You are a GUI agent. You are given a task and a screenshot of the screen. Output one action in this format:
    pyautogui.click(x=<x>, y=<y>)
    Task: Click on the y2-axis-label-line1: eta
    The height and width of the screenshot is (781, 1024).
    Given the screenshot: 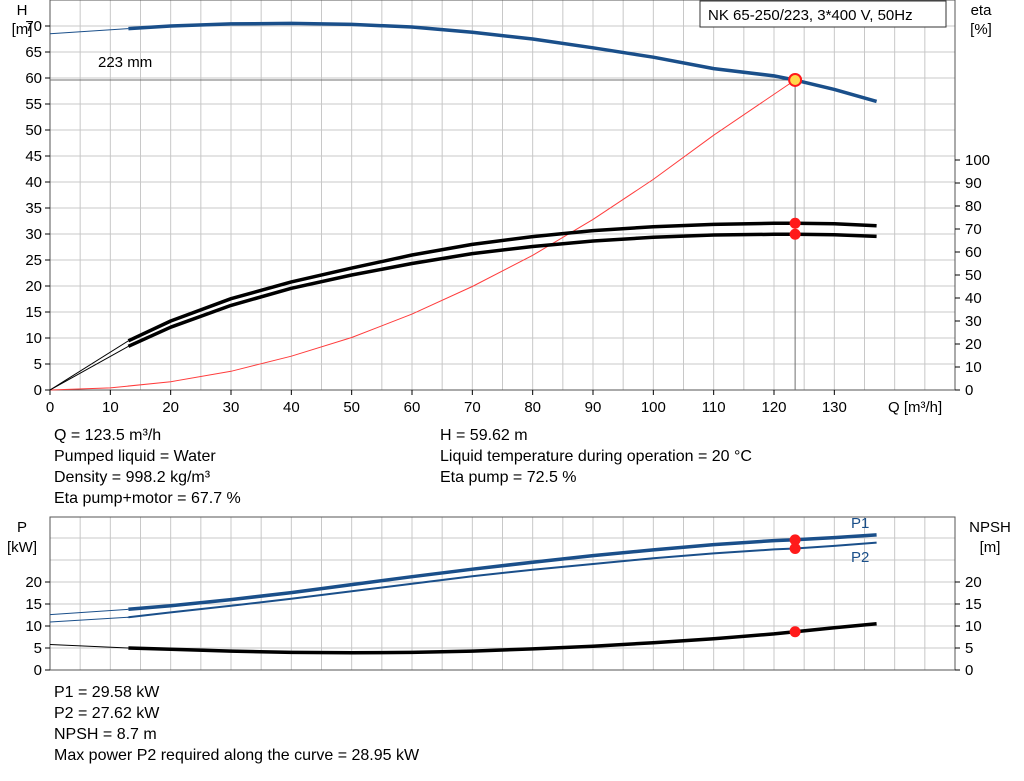 What is the action you would take?
    pyautogui.click(x=982, y=10)
    